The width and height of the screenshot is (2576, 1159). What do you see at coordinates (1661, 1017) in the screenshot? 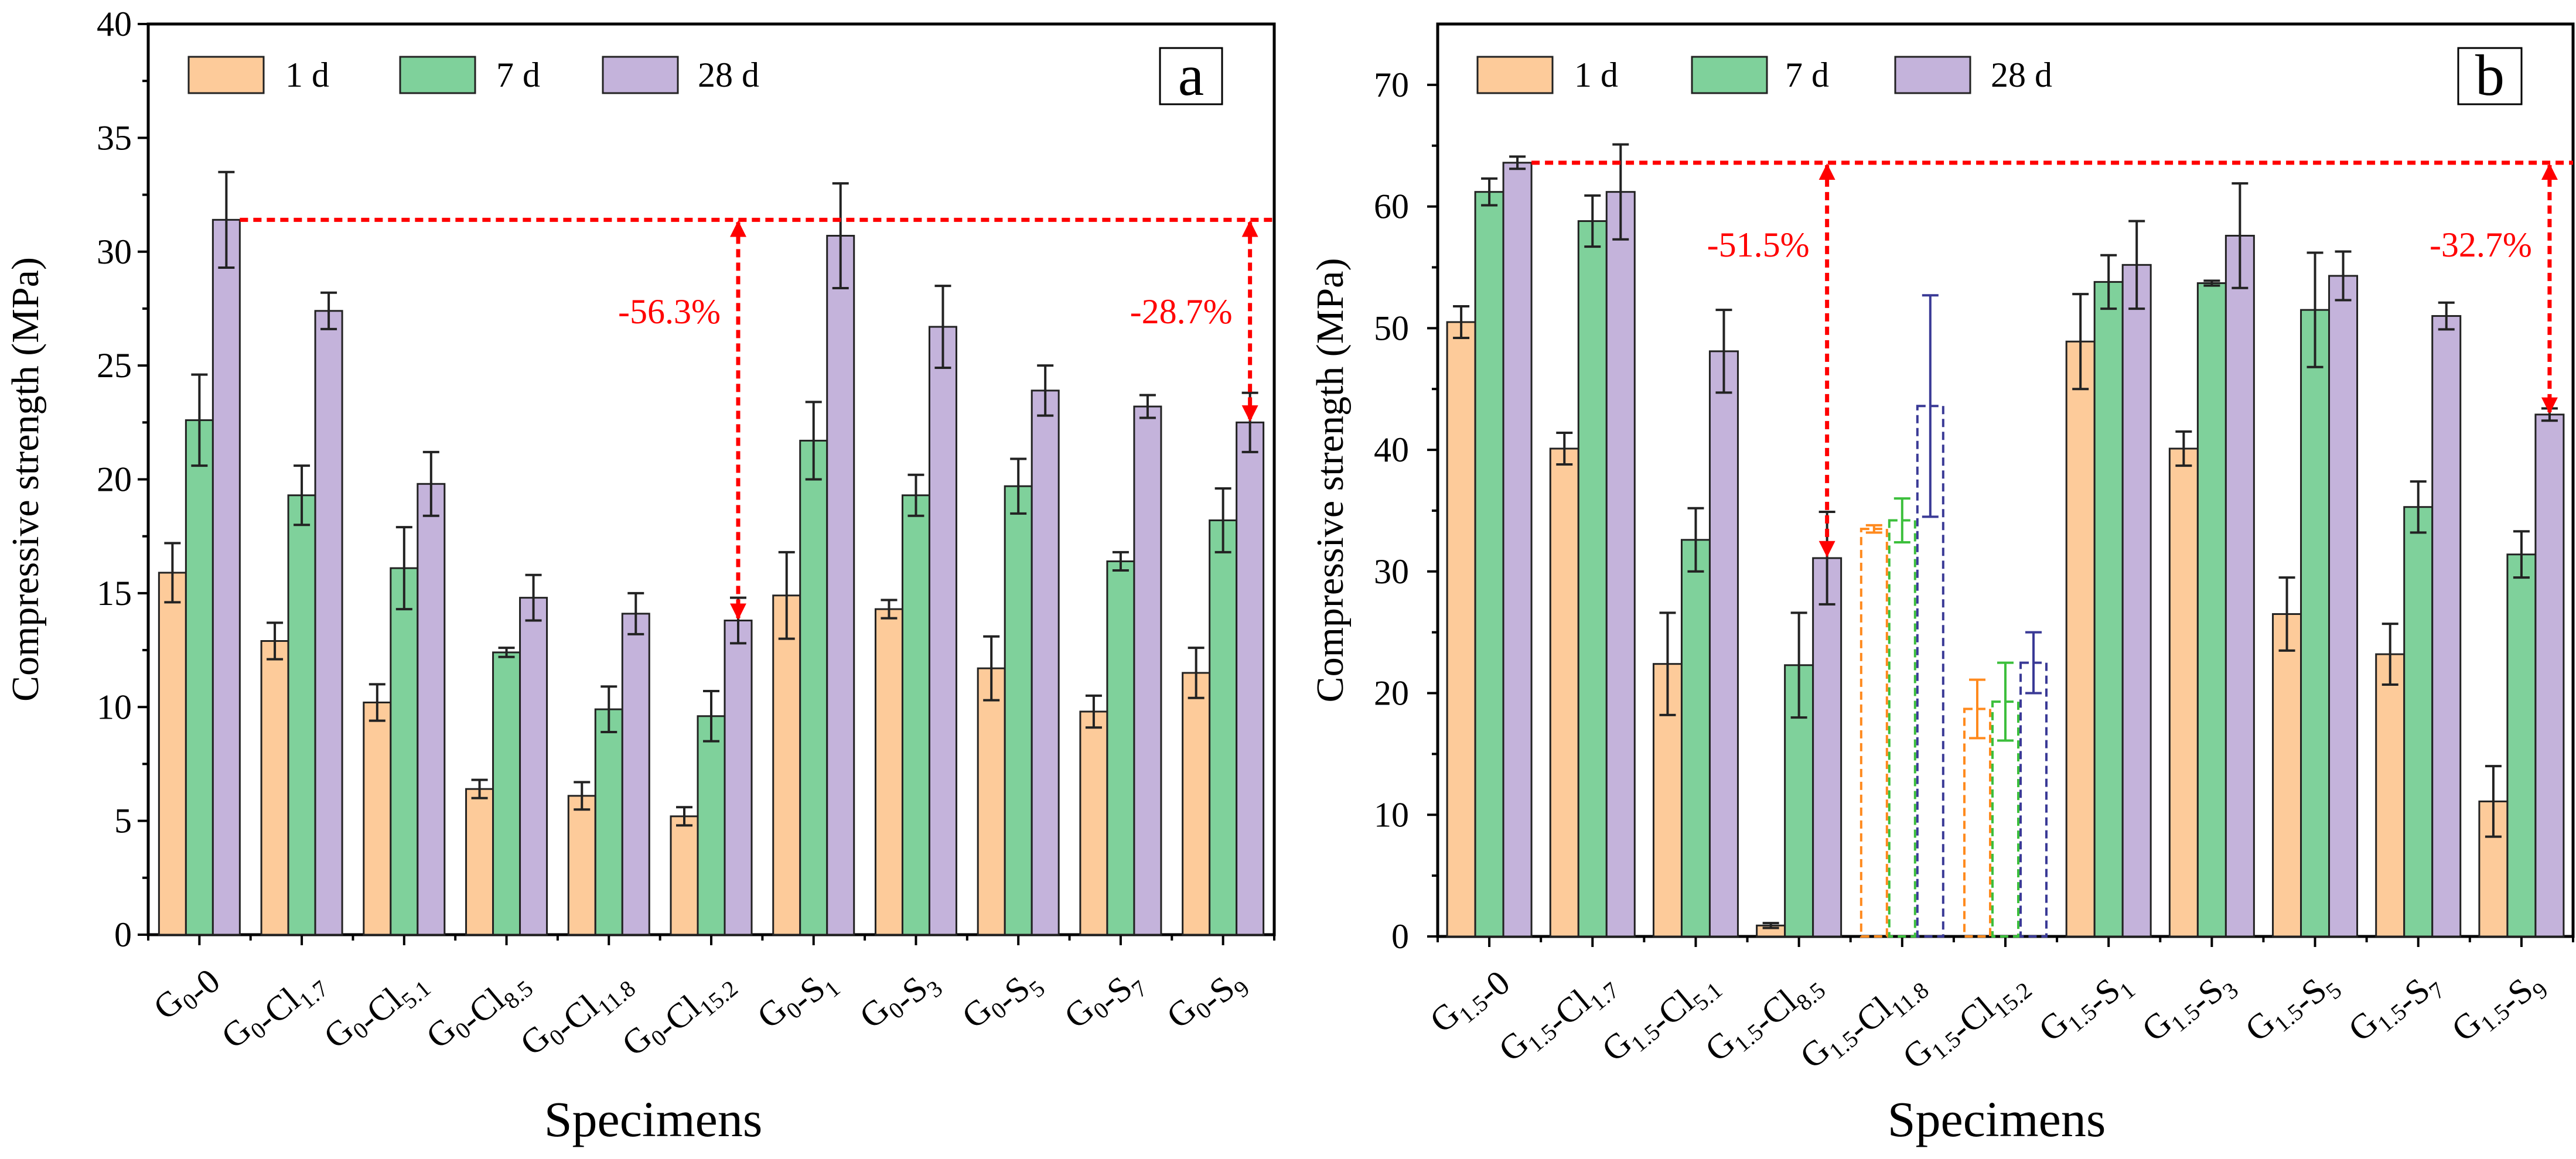
I see `x-tick-label: G1.5-Cl5.1` at bounding box center [1661, 1017].